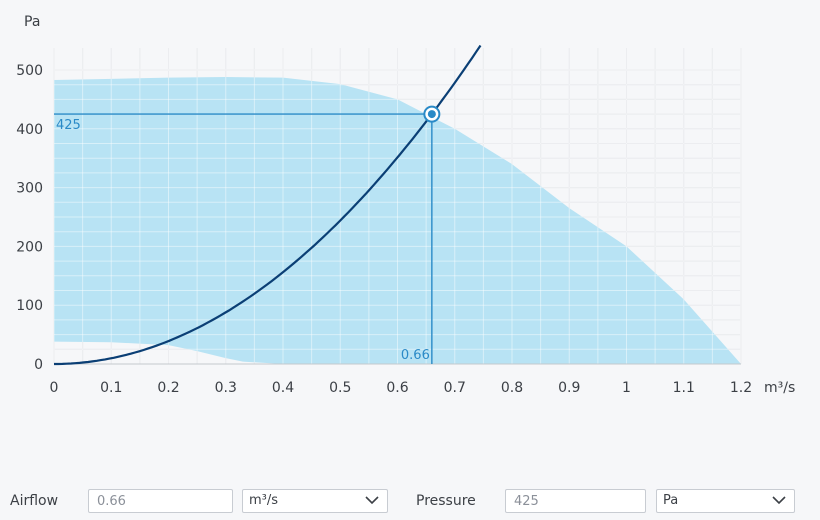 This screenshot has height=520, width=820. Describe the element at coordinates (111, 388) in the screenshot. I see `x-tick-label: 0.1` at that location.